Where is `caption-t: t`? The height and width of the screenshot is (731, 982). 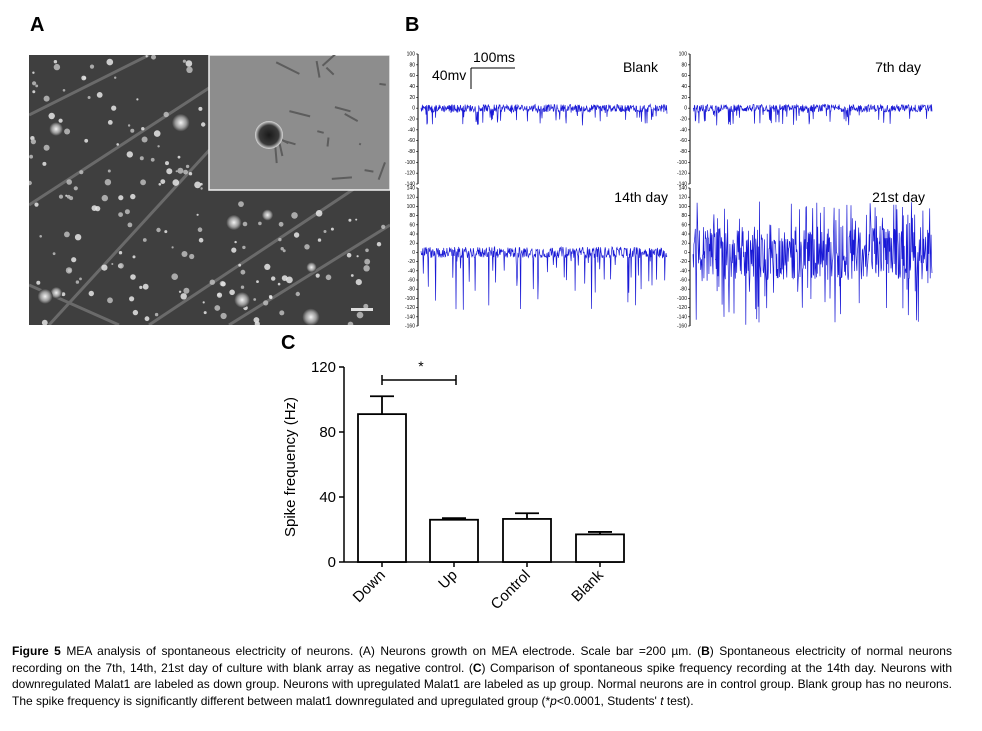
caption-t: t is located at coordinates (662, 700).